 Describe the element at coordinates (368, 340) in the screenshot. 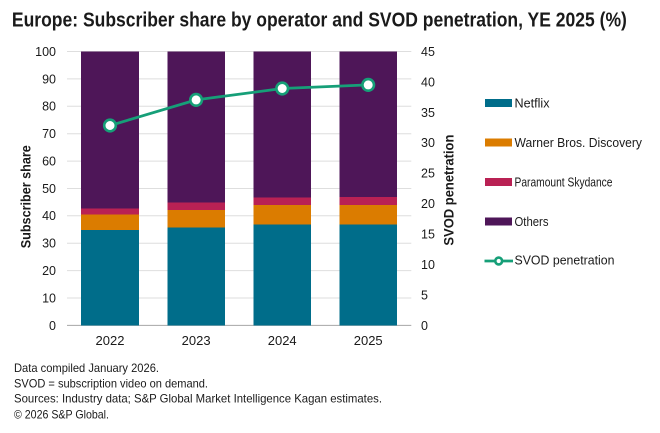

I see `svg-text: 2025` at that location.